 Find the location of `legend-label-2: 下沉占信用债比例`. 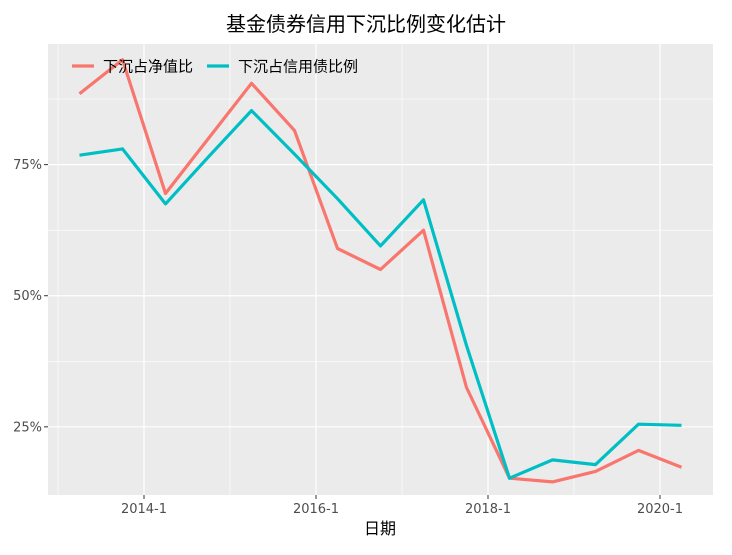

legend-label-2: 下沉占信用债比例 is located at coordinates (298, 67).